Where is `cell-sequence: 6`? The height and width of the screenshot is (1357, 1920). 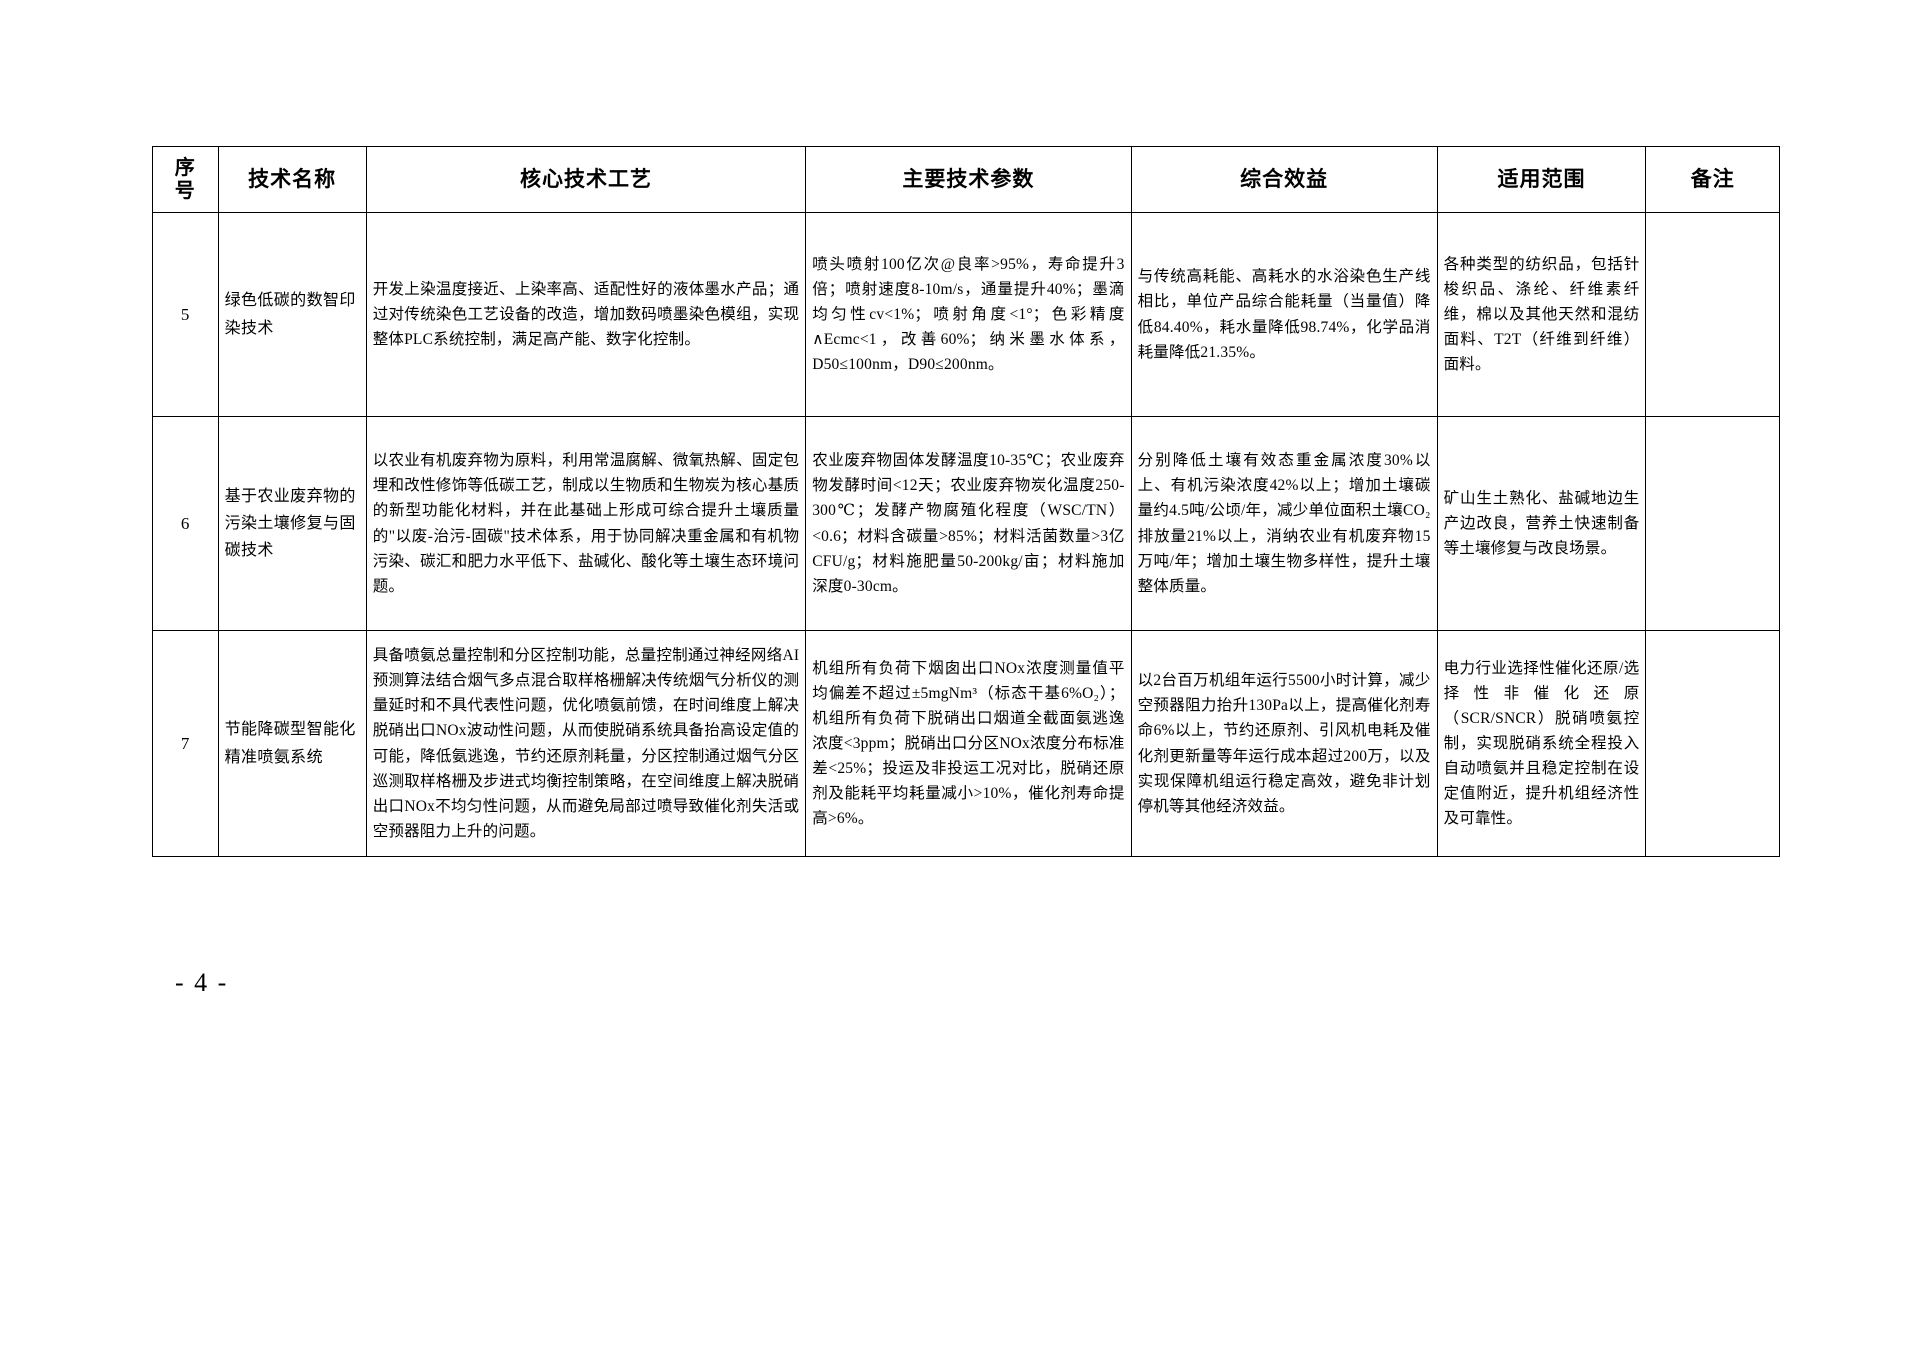
cell-sequence: 6 is located at coordinates (185, 523).